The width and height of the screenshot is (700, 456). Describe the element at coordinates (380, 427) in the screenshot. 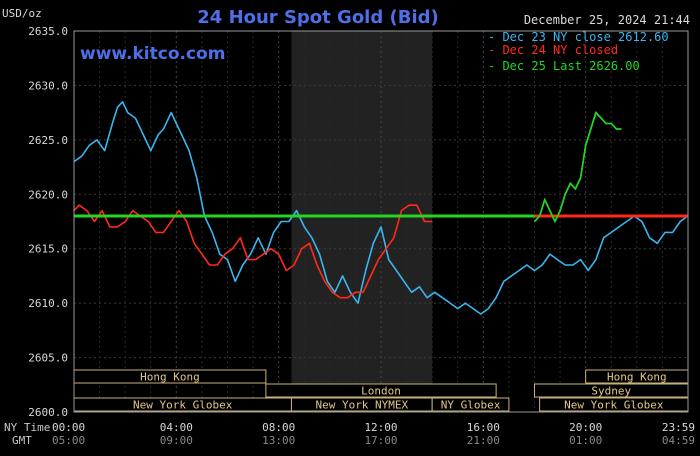

I see `x-tick-label-ny: 12:00` at that location.